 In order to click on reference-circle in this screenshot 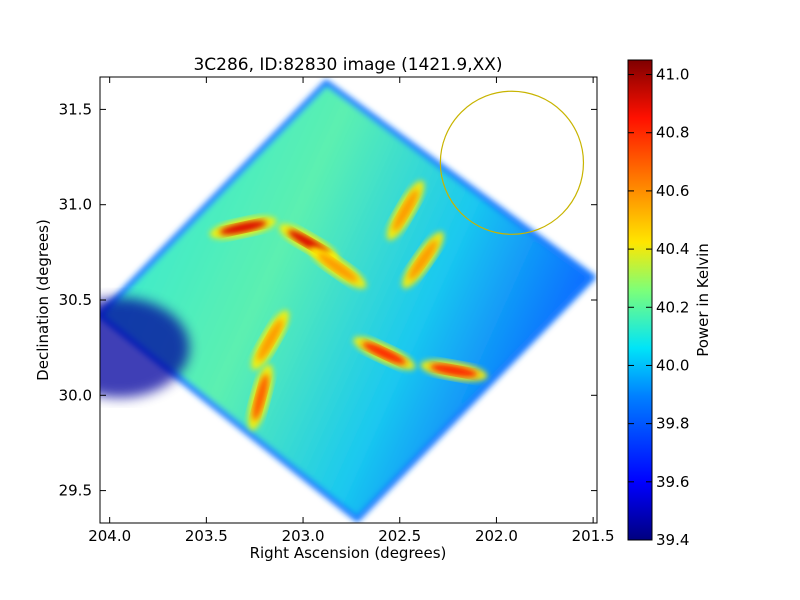, I will do `click(512, 162)`.